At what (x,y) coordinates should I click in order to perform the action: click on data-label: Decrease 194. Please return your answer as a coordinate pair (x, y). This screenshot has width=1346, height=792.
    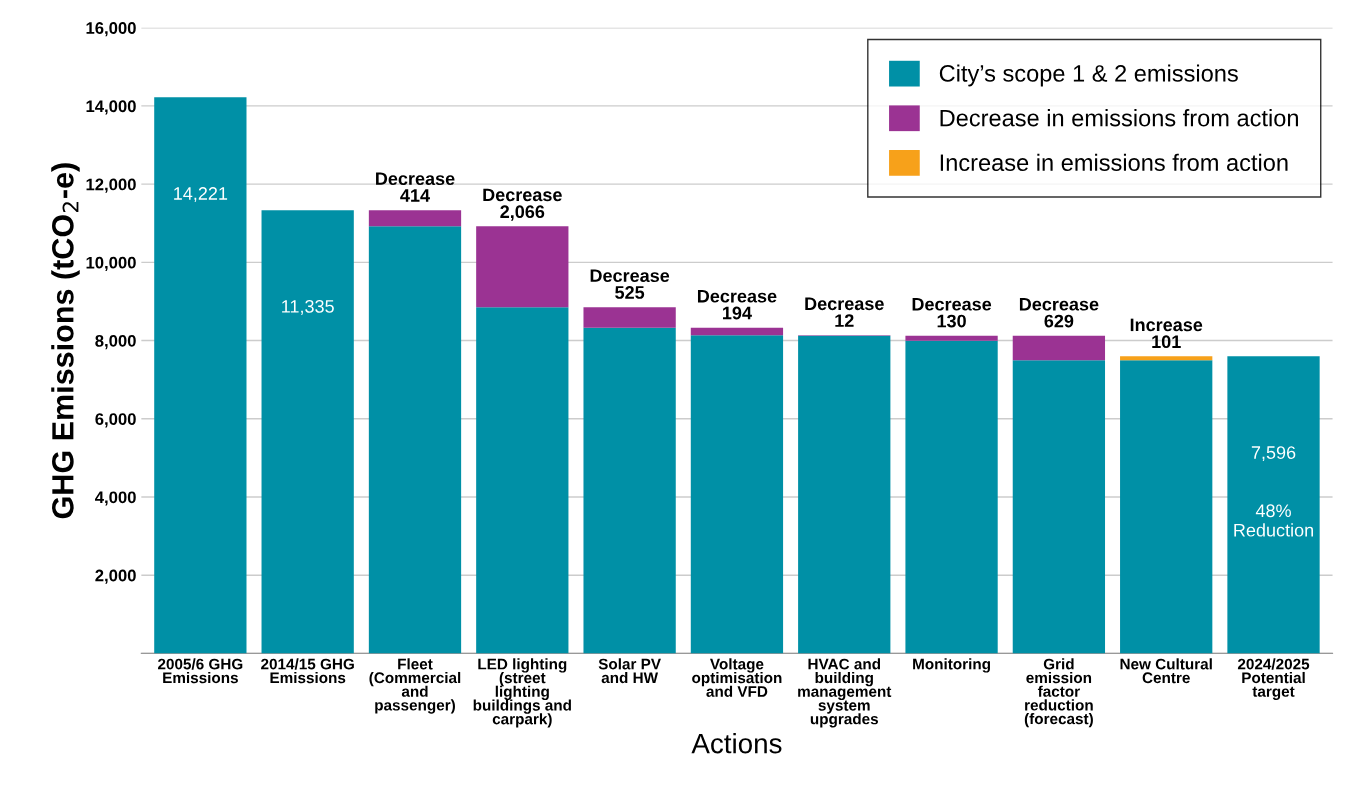
    Looking at the image, I should click on (737, 304).